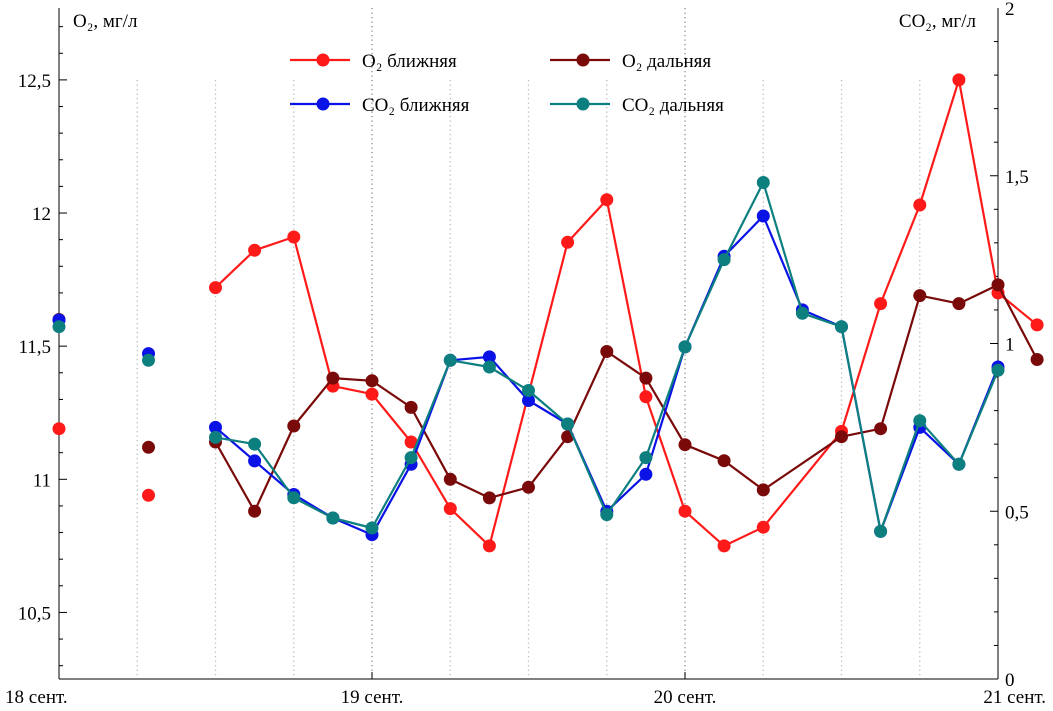 This screenshot has width=1053, height=711. I want to click on y-right-tick-label: 0,5, so click(1017, 512).